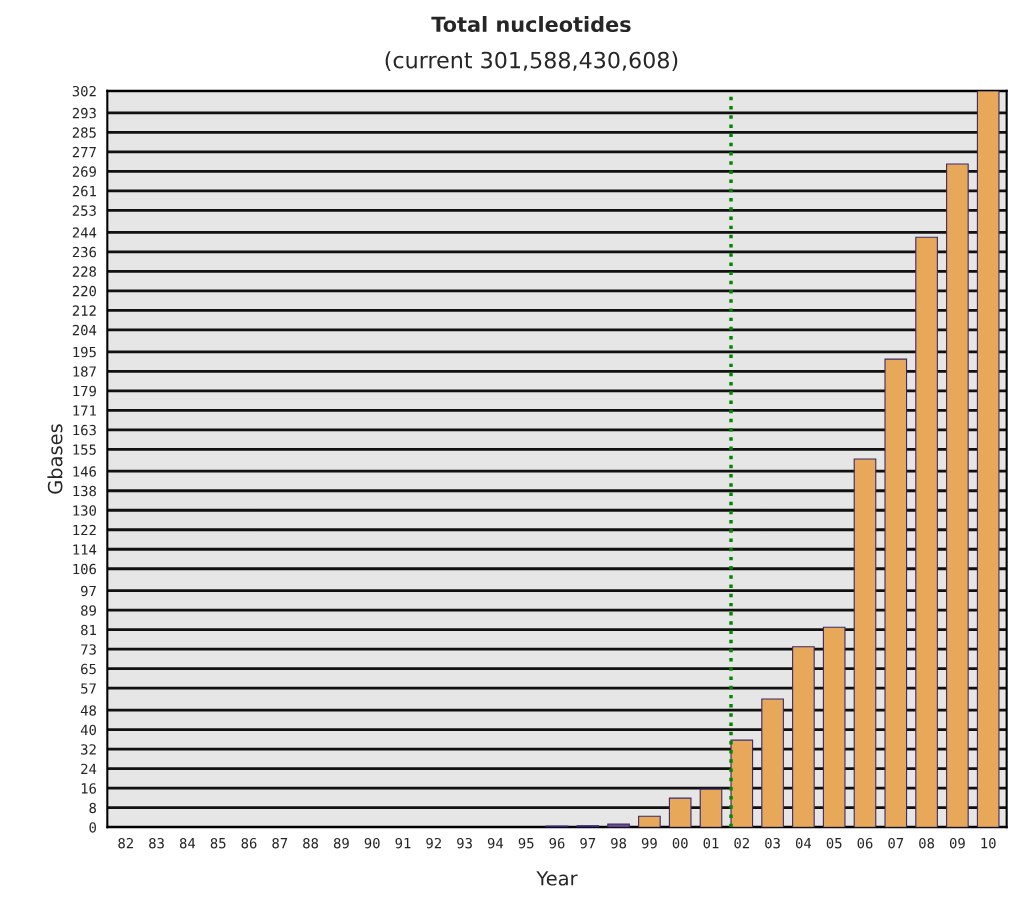  Describe the element at coordinates (84, 352) in the screenshot. I see `y-tick-label: 195` at that location.